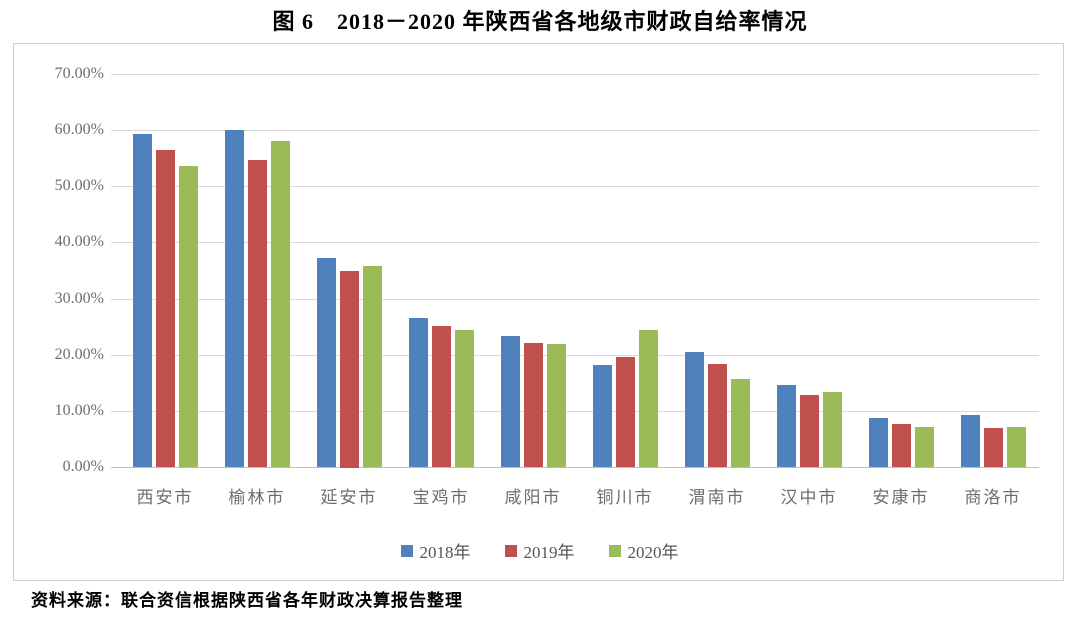 The height and width of the screenshot is (622, 1080). Describe the element at coordinates (79, 73) in the screenshot. I see `y-axis-tick-label: 70.00%` at that location.